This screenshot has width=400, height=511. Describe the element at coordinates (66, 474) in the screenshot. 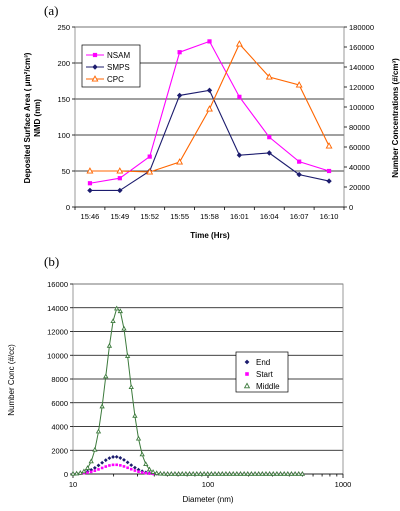

I see `chart-b-y-tick-label: 0` at that location.